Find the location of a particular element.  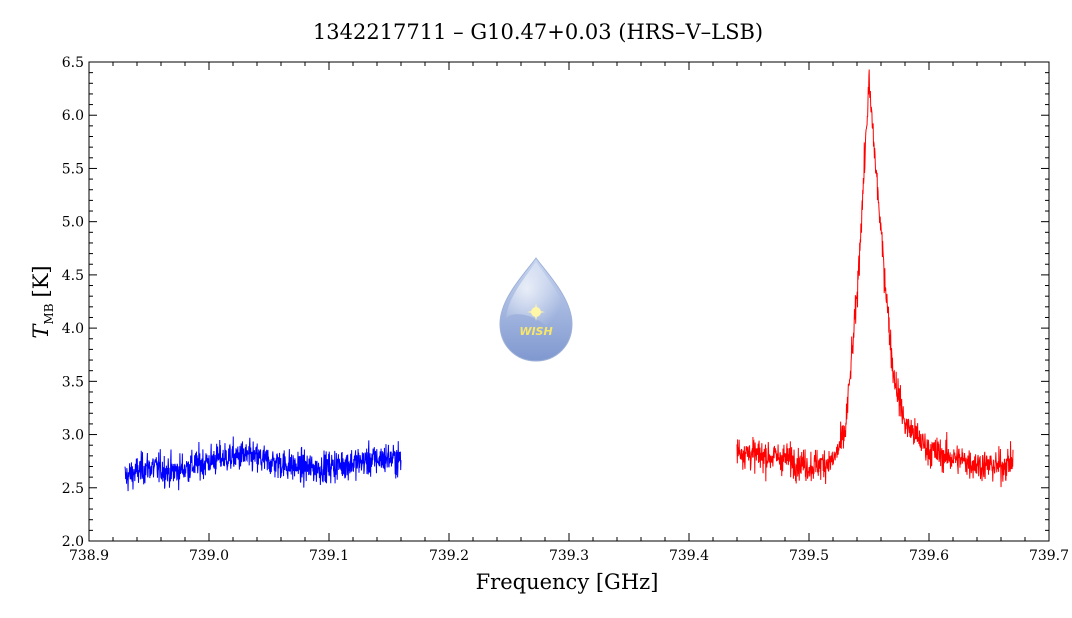

x-tick-label: 739.4 is located at coordinates (689, 556).